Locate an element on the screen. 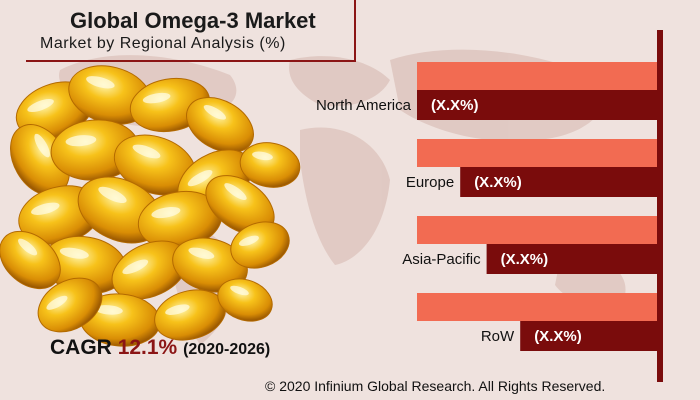 The width and height of the screenshot is (700, 400). y-axis-line is located at coordinates (660, 206).